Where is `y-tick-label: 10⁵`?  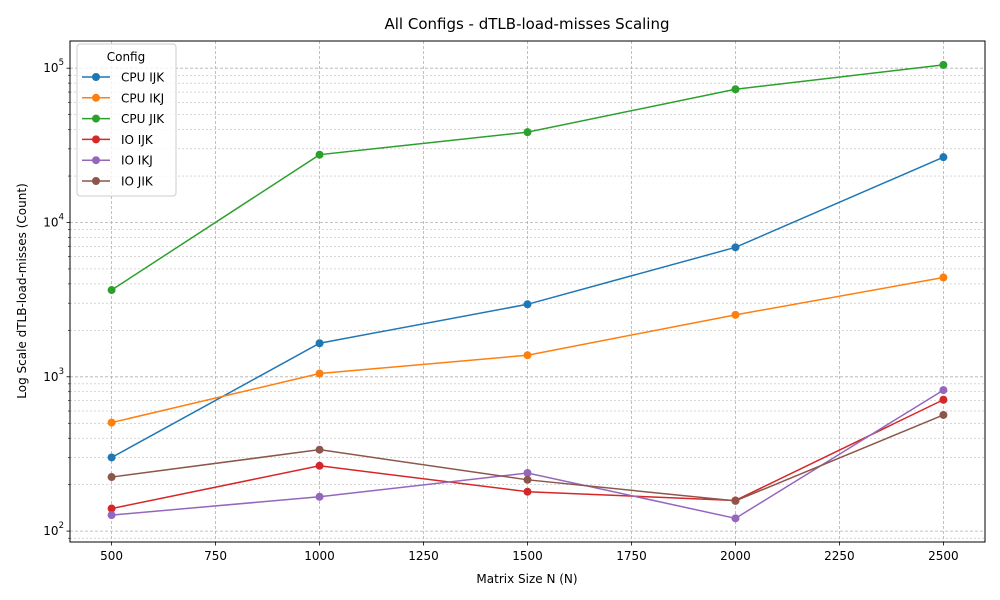
y-tick-label: 10⁵ is located at coordinates (53, 66).